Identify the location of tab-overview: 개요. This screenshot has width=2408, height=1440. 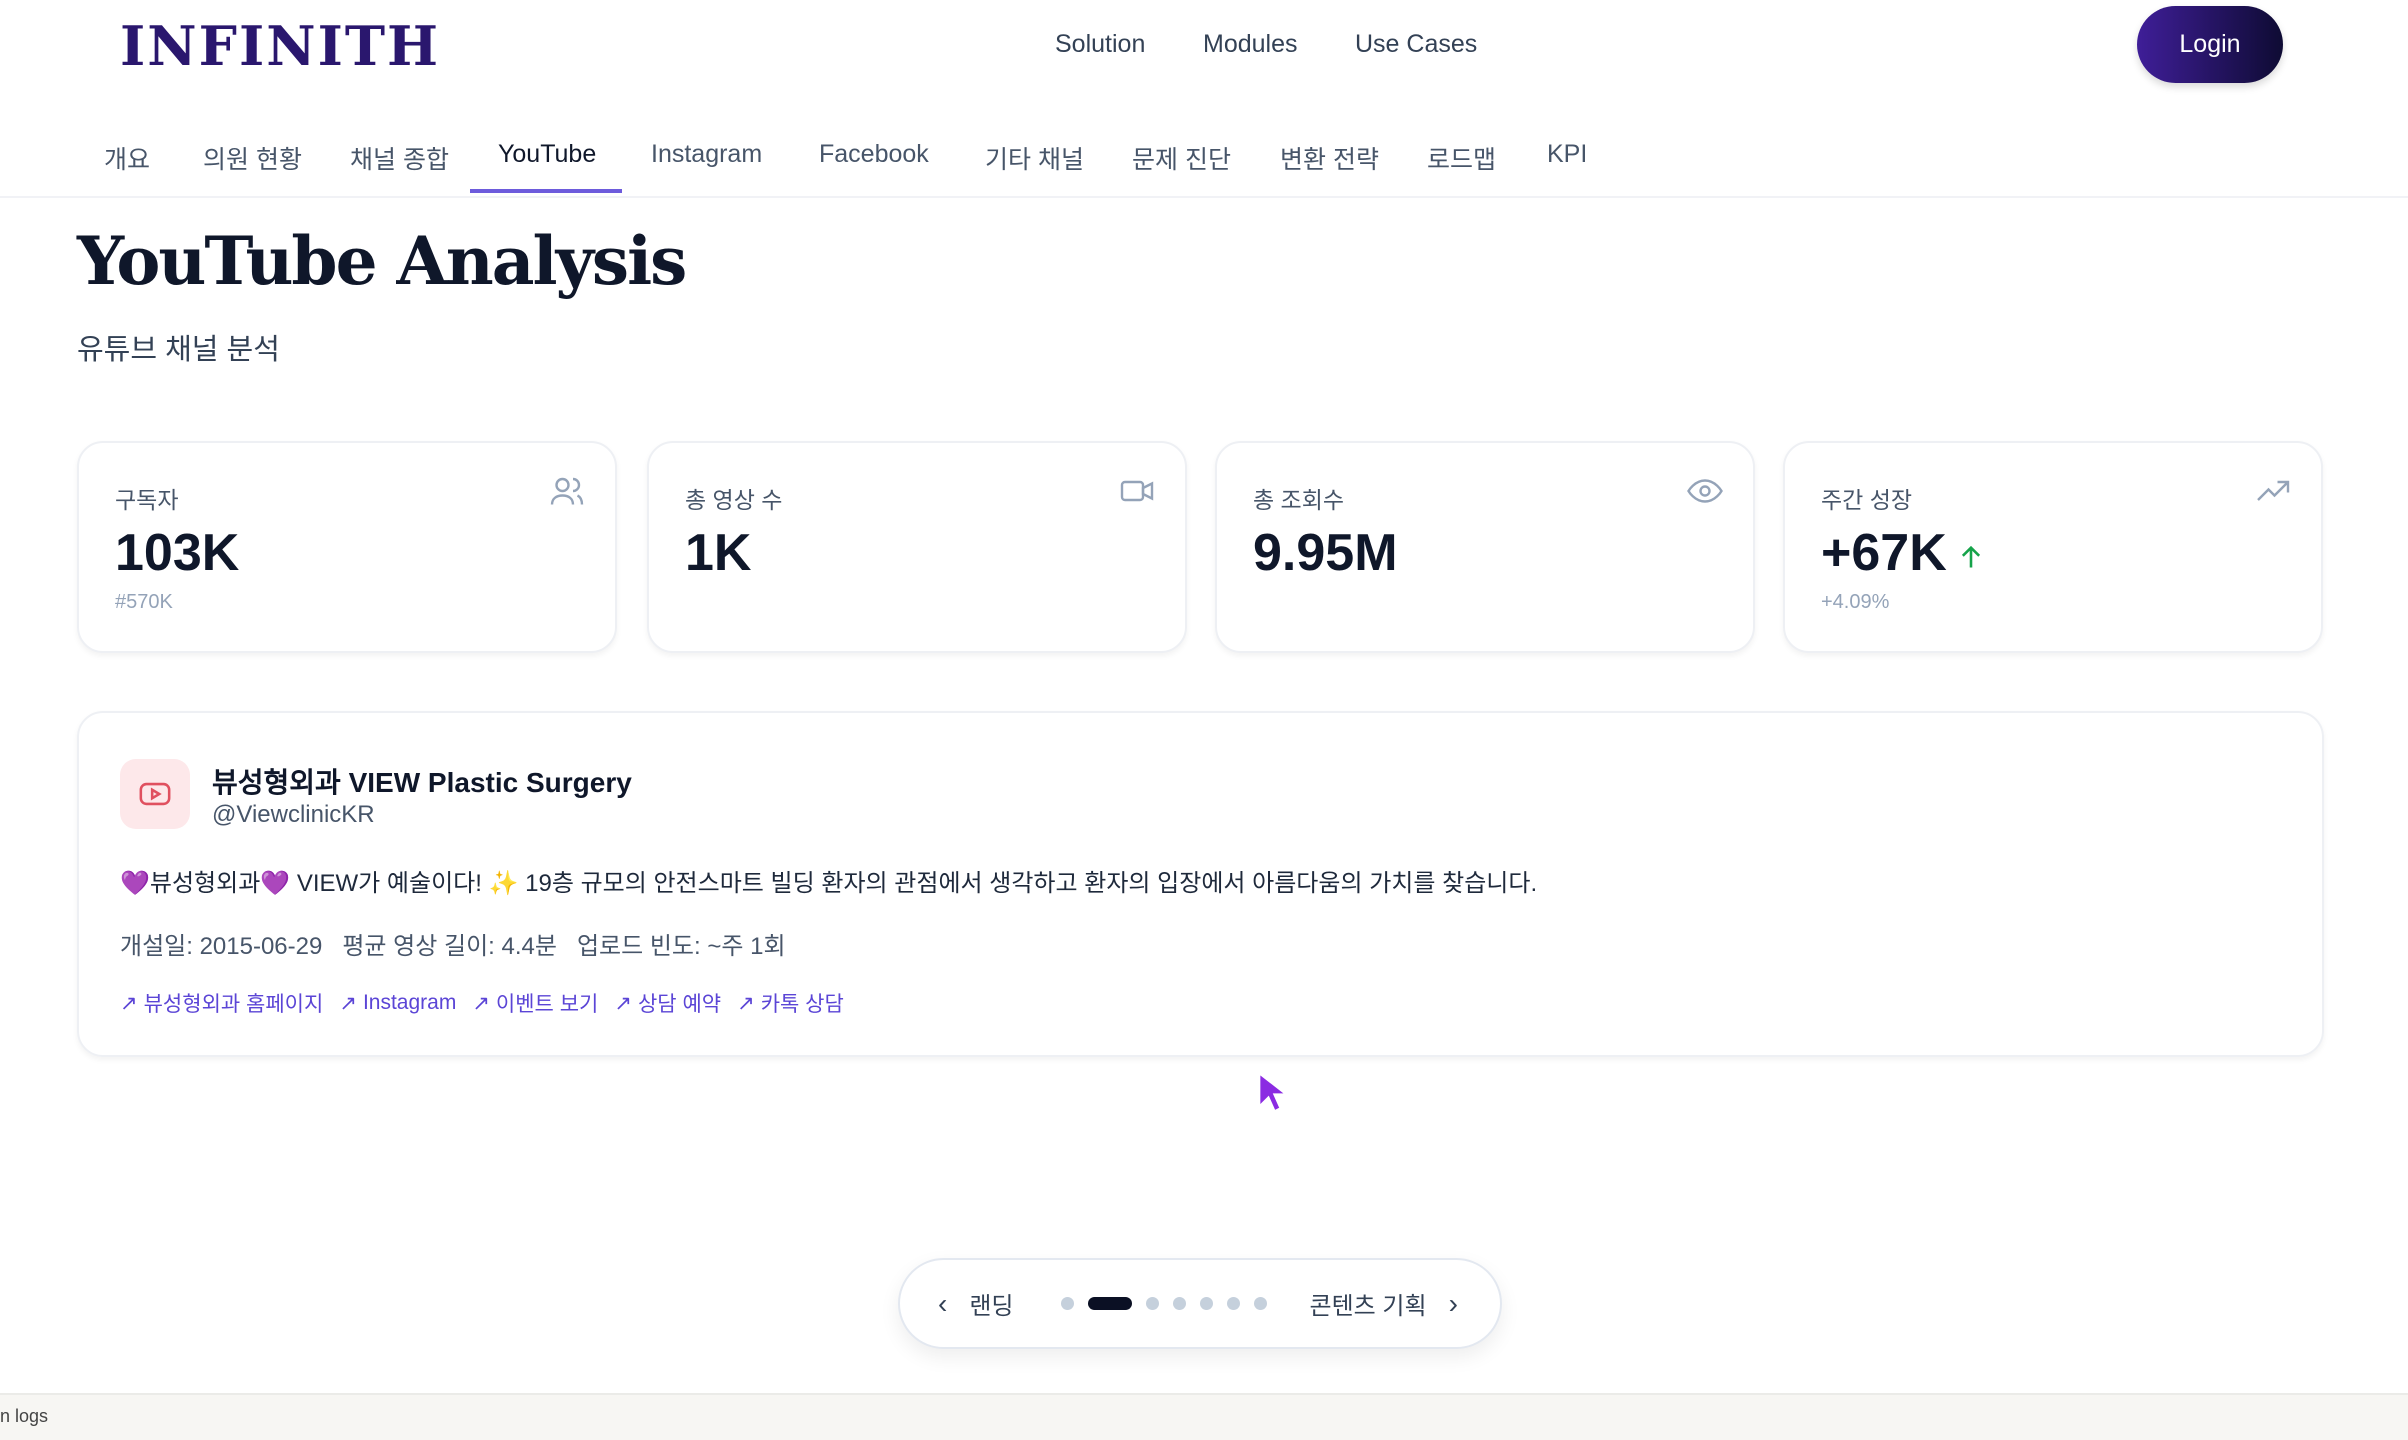
(127, 160).